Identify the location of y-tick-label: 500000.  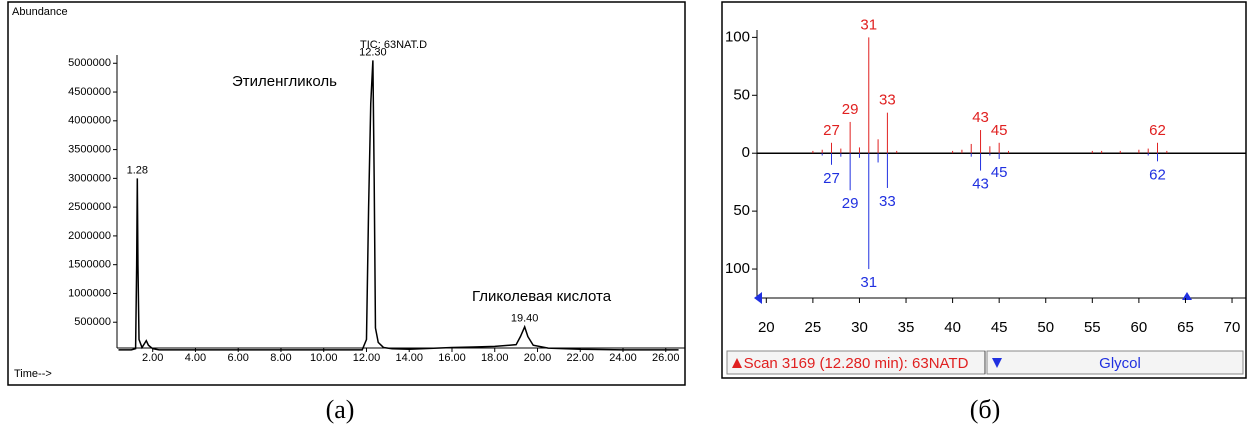
(92, 322).